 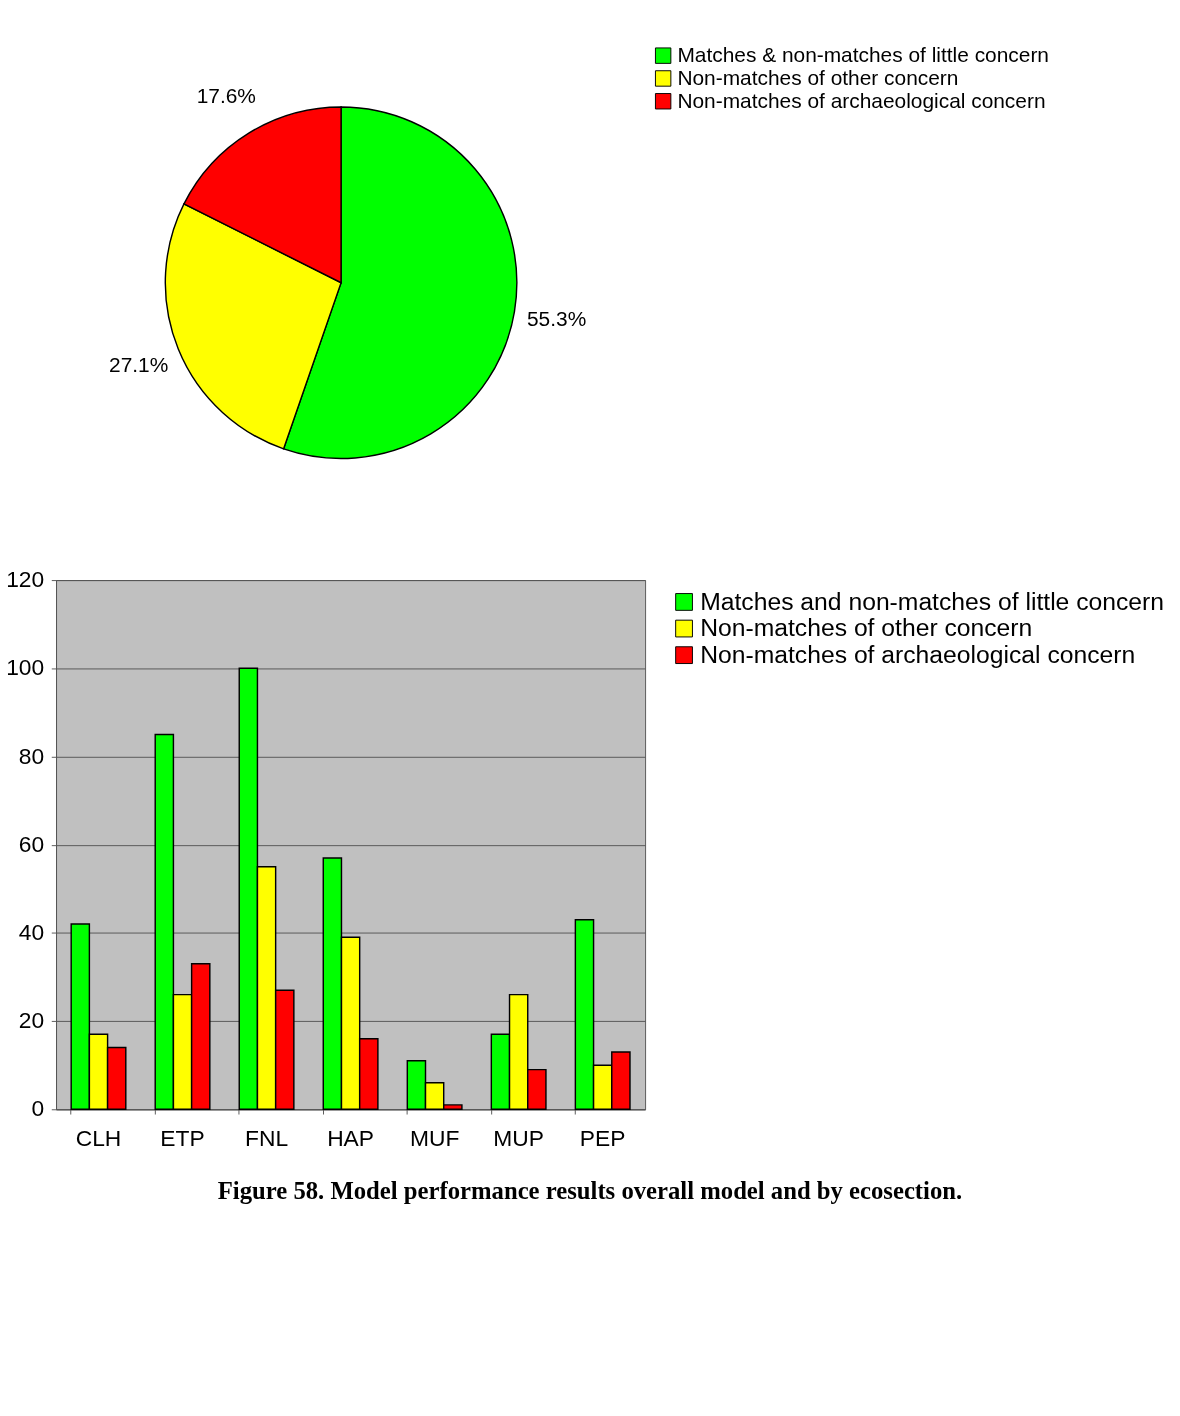 I want to click on data-label: 17.6%, so click(x=226, y=96).